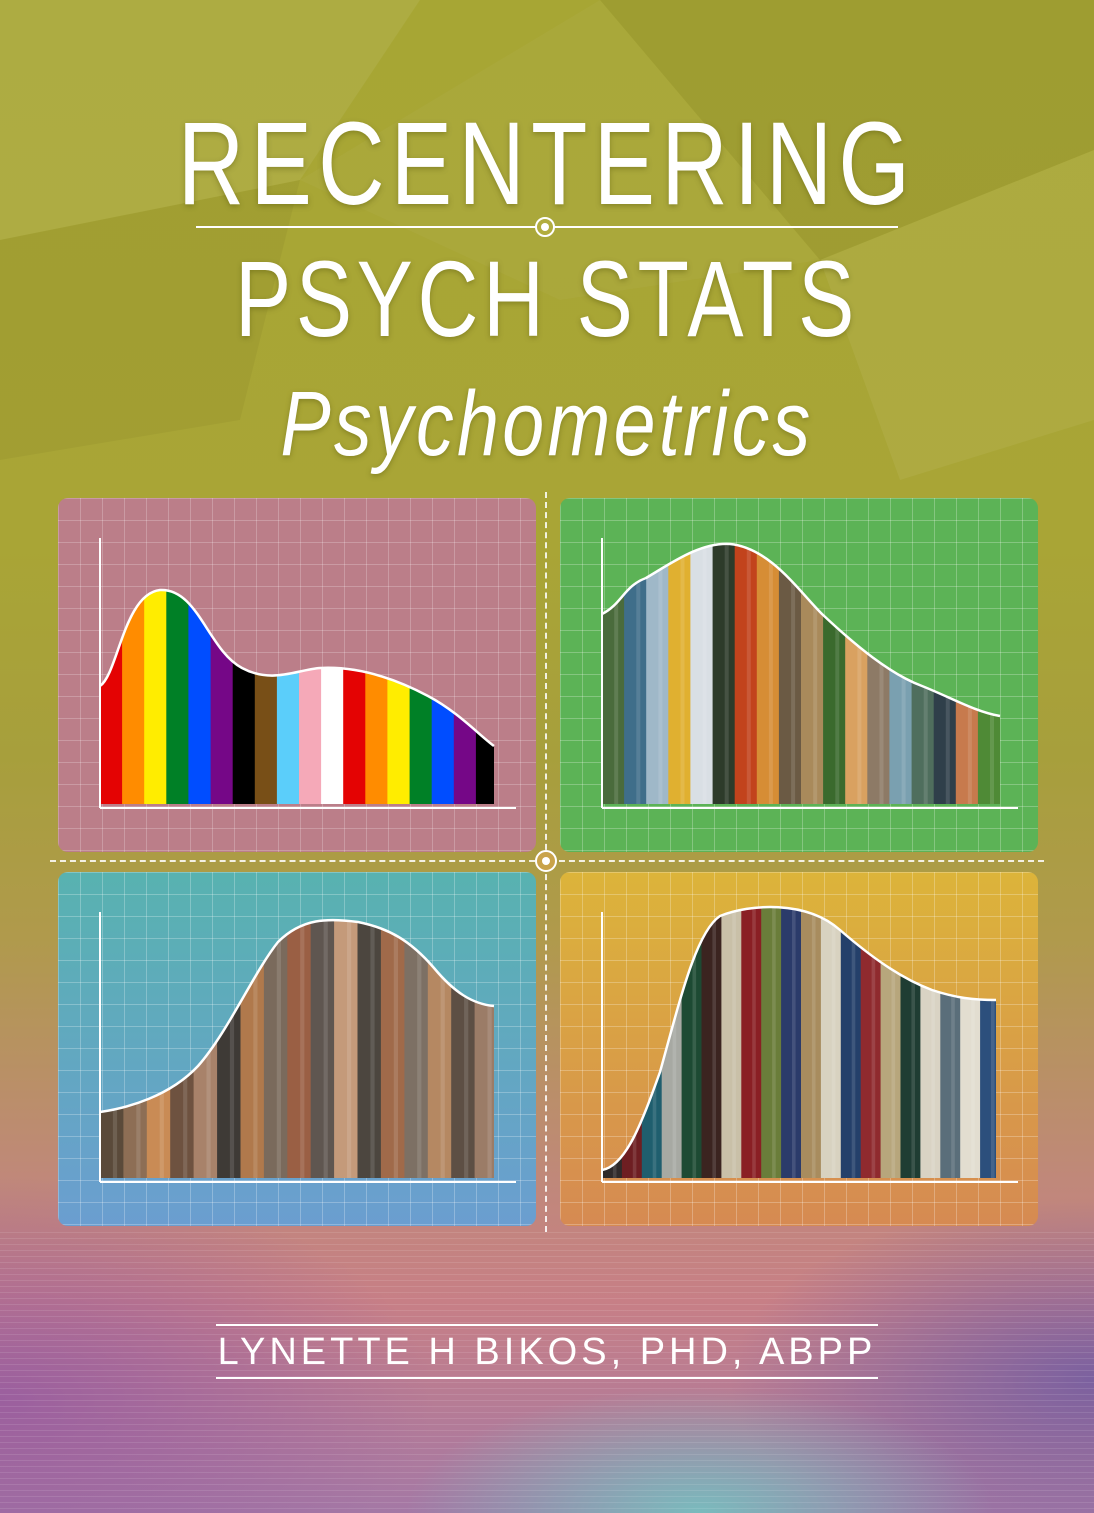 Image resolution: width=1094 pixels, height=1513 pixels. Describe the element at coordinates (547, 1378) in the screenshot. I see `author-rule-bottom` at that location.